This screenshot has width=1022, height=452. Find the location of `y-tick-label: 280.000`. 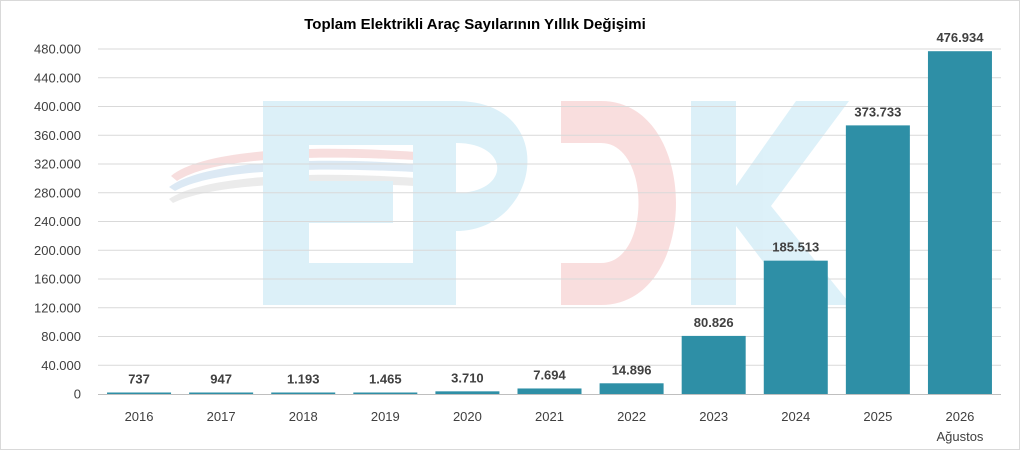

y-tick-label: 280.000 is located at coordinates (57, 192).